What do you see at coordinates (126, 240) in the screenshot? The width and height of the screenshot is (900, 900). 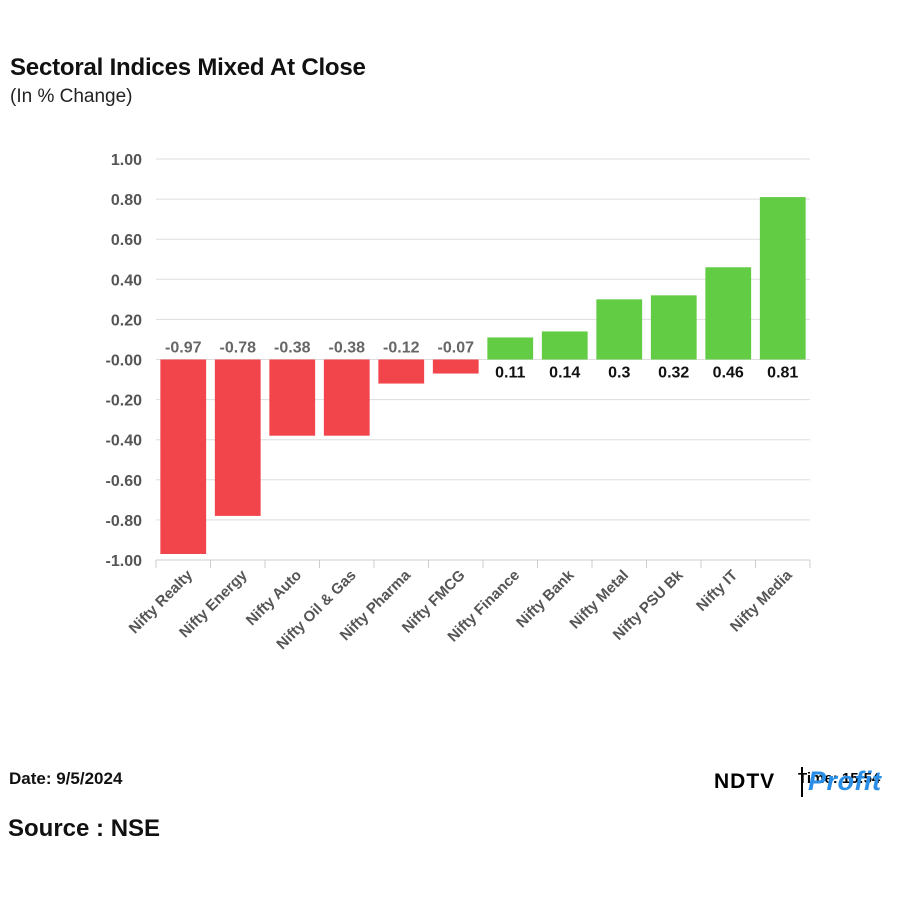 I see `y-tick-label: 0.60` at bounding box center [126, 240].